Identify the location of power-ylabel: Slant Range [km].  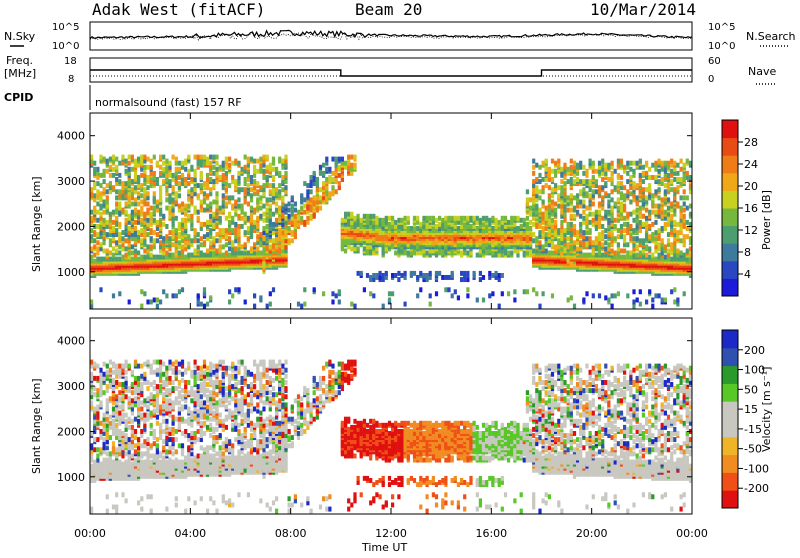
(36, 224).